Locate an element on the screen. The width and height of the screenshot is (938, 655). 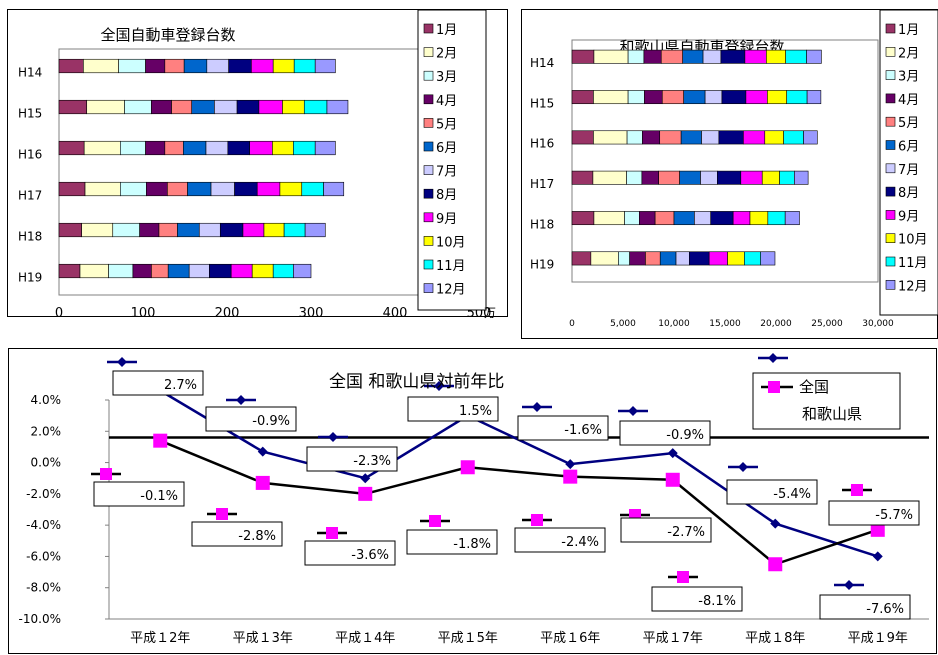
bar-segment-H16-3月 is located at coordinates (634, 137).